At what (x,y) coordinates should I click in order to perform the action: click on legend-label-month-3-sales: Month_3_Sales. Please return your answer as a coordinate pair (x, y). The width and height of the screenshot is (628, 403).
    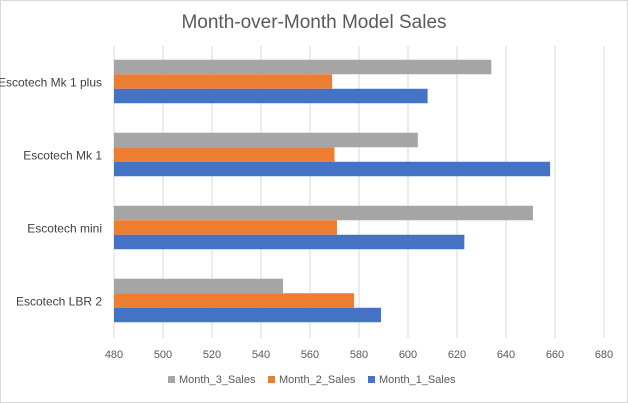
    Looking at the image, I should click on (217, 380).